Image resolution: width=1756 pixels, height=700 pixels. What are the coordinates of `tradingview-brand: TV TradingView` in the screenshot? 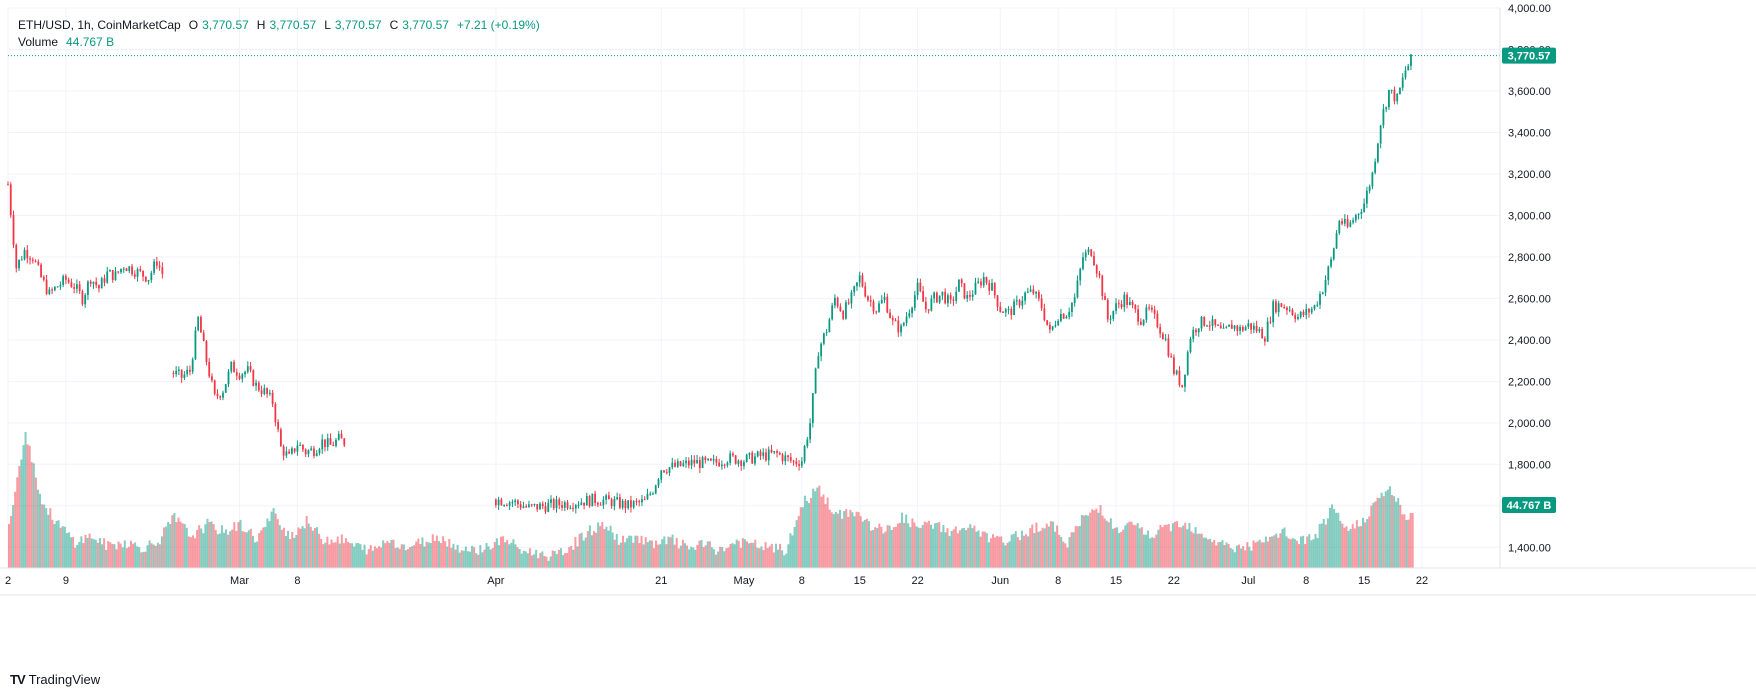 It's located at (55, 679).